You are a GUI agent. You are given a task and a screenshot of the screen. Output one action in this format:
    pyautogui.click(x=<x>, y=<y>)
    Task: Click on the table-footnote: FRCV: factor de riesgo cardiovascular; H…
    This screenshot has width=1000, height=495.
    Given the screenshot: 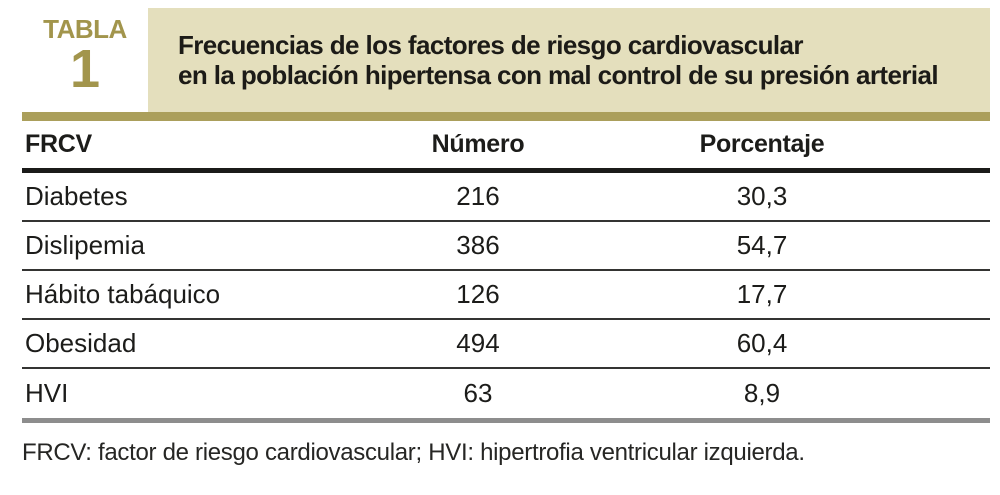 What is the action you would take?
    pyautogui.click(x=413, y=452)
    